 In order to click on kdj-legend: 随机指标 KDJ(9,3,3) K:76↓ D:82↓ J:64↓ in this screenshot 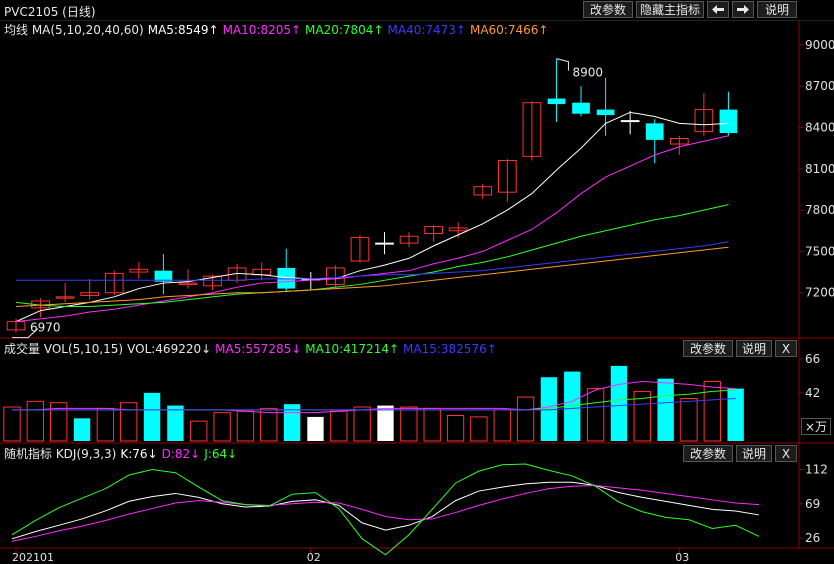, I will do `click(122, 453)`.